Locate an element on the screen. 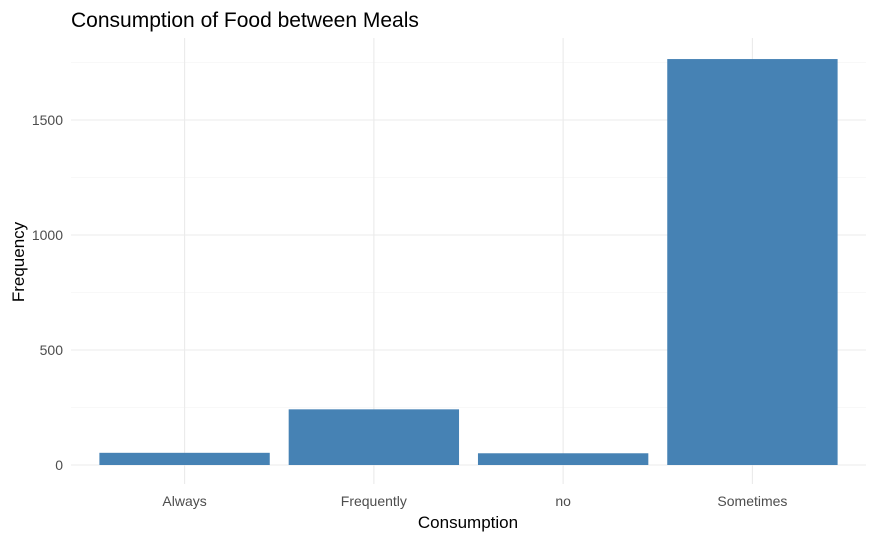 This screenshot has width=875, height=540. y-tick-label: 500 is located at coordinates (52, 350).